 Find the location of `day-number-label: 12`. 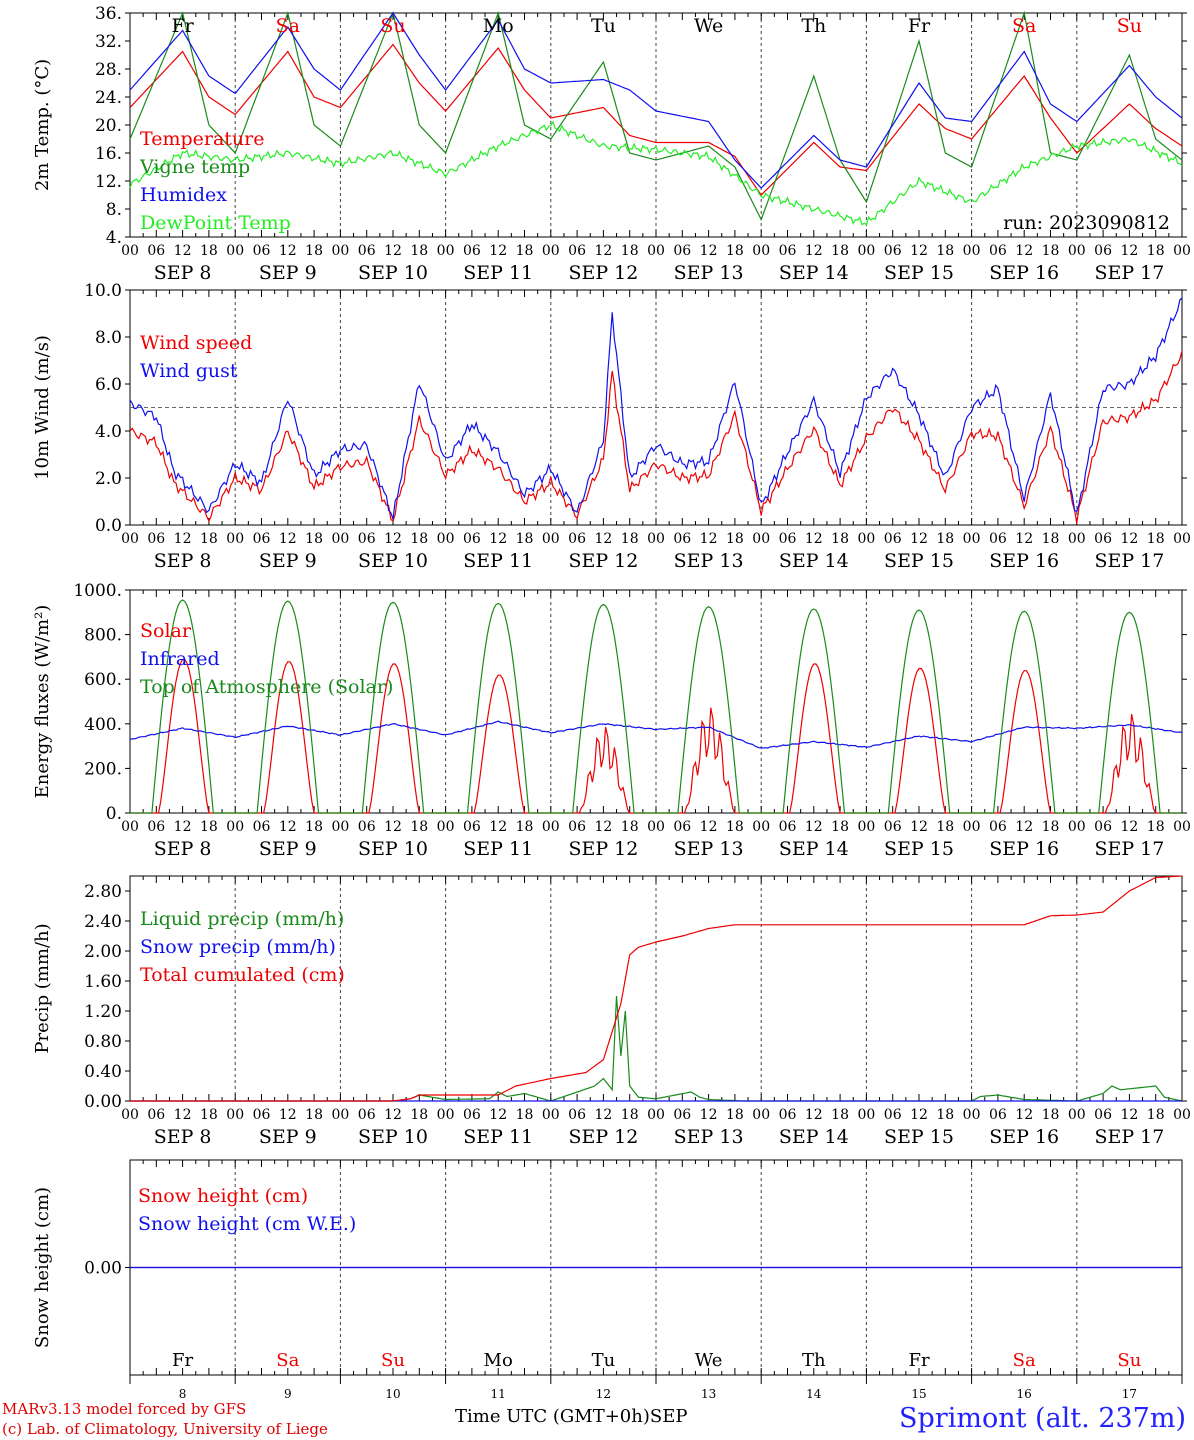

day-number-label: 12 is located at coordinates (603, 1394).